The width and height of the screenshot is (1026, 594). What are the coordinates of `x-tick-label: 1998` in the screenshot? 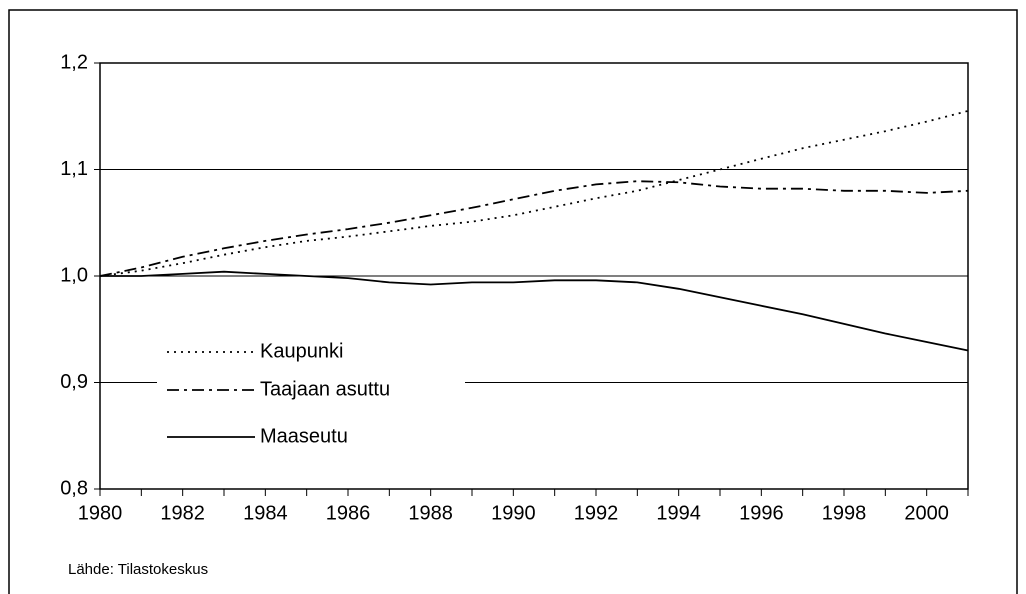 It's located at (844, 513).